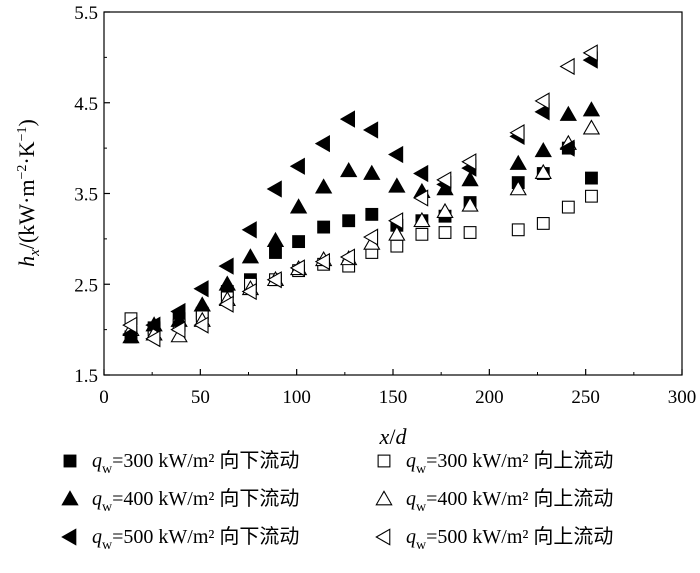 The width and height of the screenshot is (700, 573). I want to click on legend-label-text: =500 kW/m² 向下流动, so click(205, 536).